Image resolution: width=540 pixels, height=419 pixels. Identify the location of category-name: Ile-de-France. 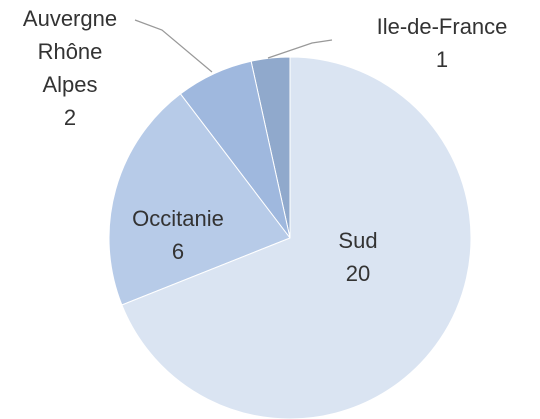
(442, 26).